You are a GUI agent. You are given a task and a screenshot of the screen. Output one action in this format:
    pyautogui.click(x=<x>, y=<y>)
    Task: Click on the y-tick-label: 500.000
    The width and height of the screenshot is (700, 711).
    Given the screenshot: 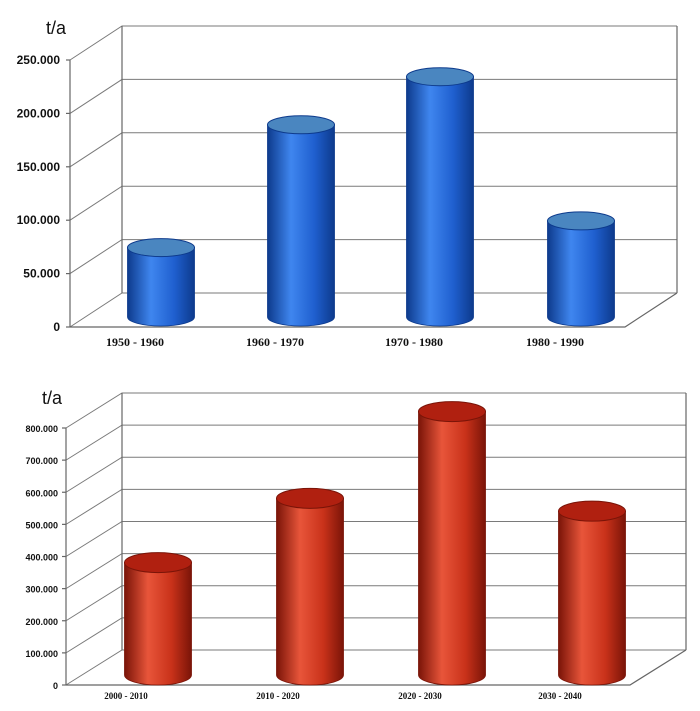 What is the action you would take?
    pyautogui.click(x=41, y=525)
    